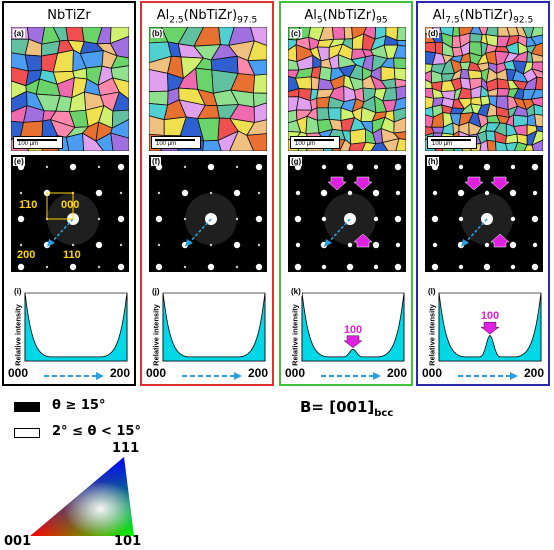 The height and width of the screenshot is (550, 554). Describe the element at coordinates (483, 17) in the screenshot. I see `column-title: Al7.5(NbTiZr)92.5` at that location.